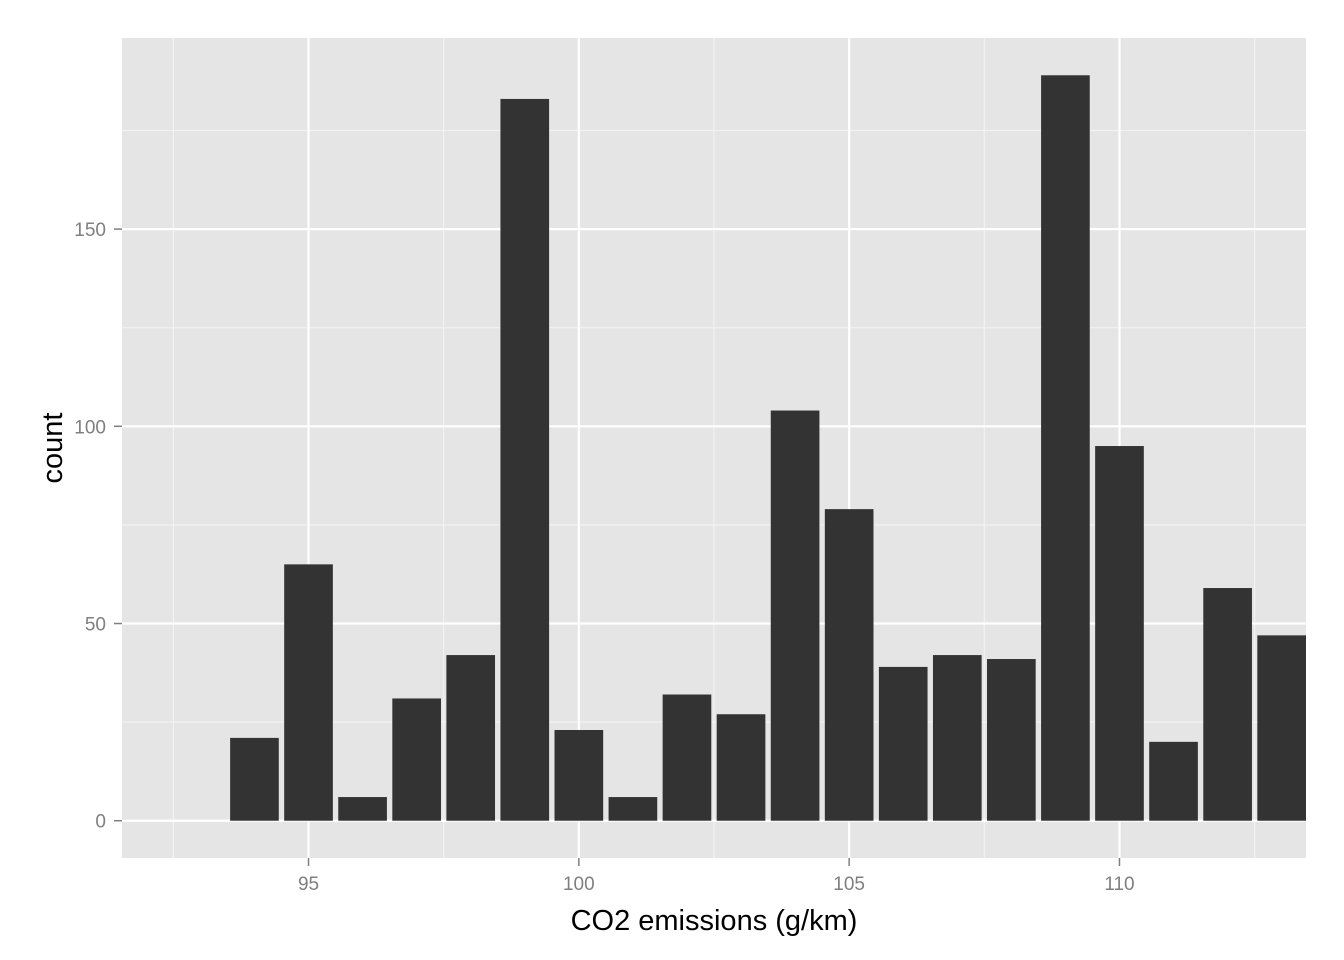  Describe the element at coordinates (716, 876) in the screenshot. I see `x-axis: 95 100 105 110` at that location.